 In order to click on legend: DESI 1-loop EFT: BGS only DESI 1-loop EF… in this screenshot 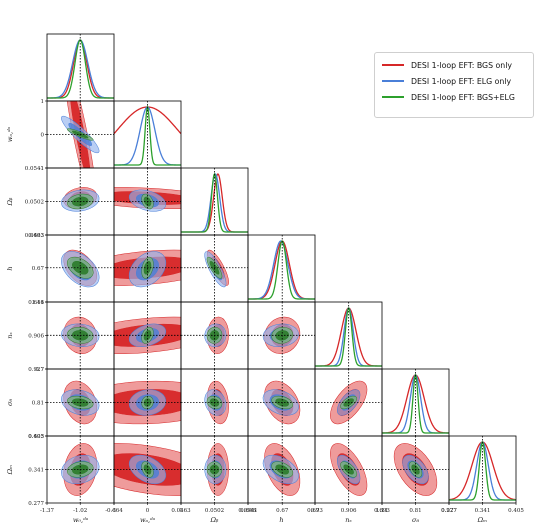, I will do `click(454, 85)`.